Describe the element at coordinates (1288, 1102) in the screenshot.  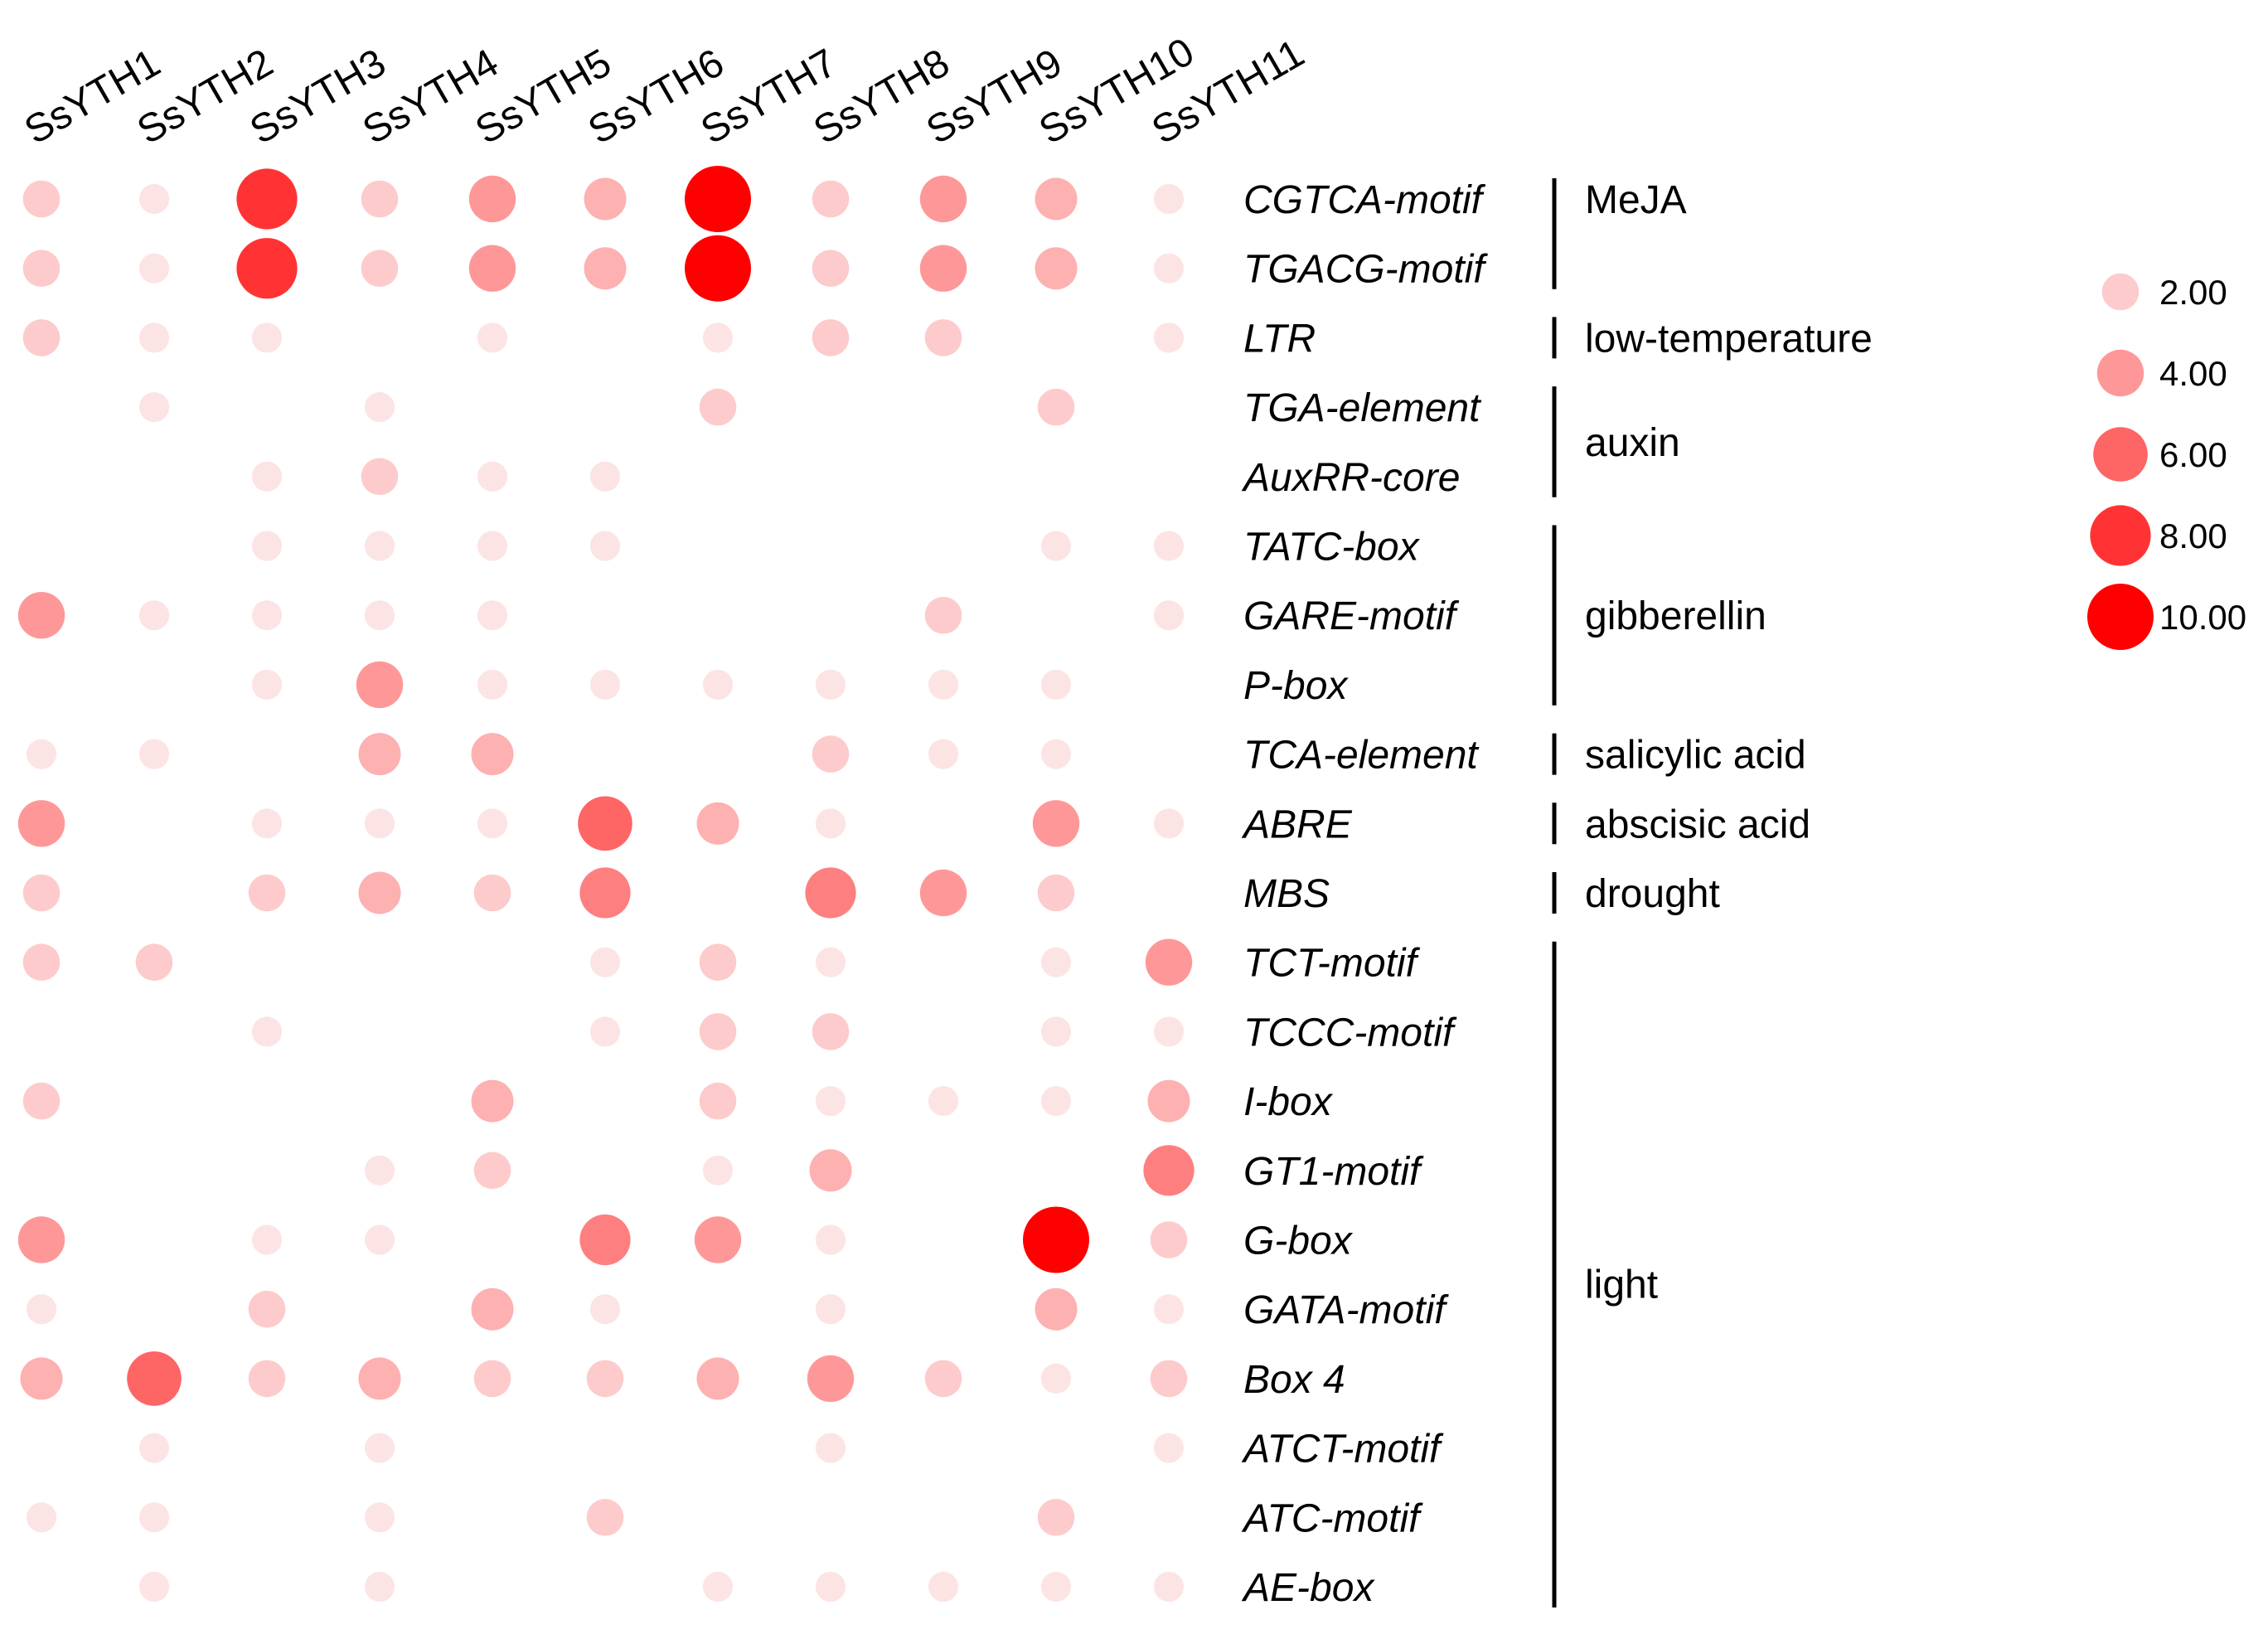
I see `motif-label: I-box` at that location.